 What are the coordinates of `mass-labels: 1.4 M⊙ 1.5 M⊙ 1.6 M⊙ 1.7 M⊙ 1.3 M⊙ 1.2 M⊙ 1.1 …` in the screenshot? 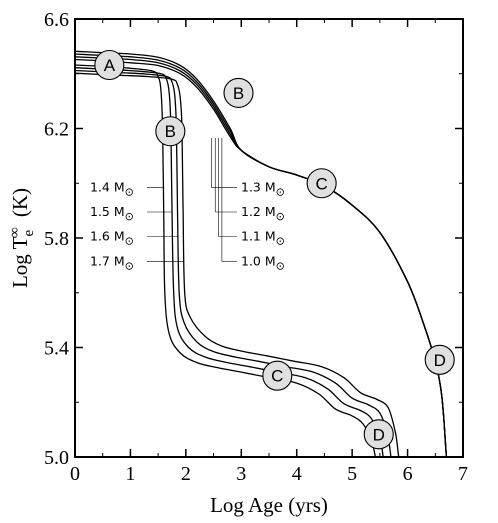 It's located at (187, 205).